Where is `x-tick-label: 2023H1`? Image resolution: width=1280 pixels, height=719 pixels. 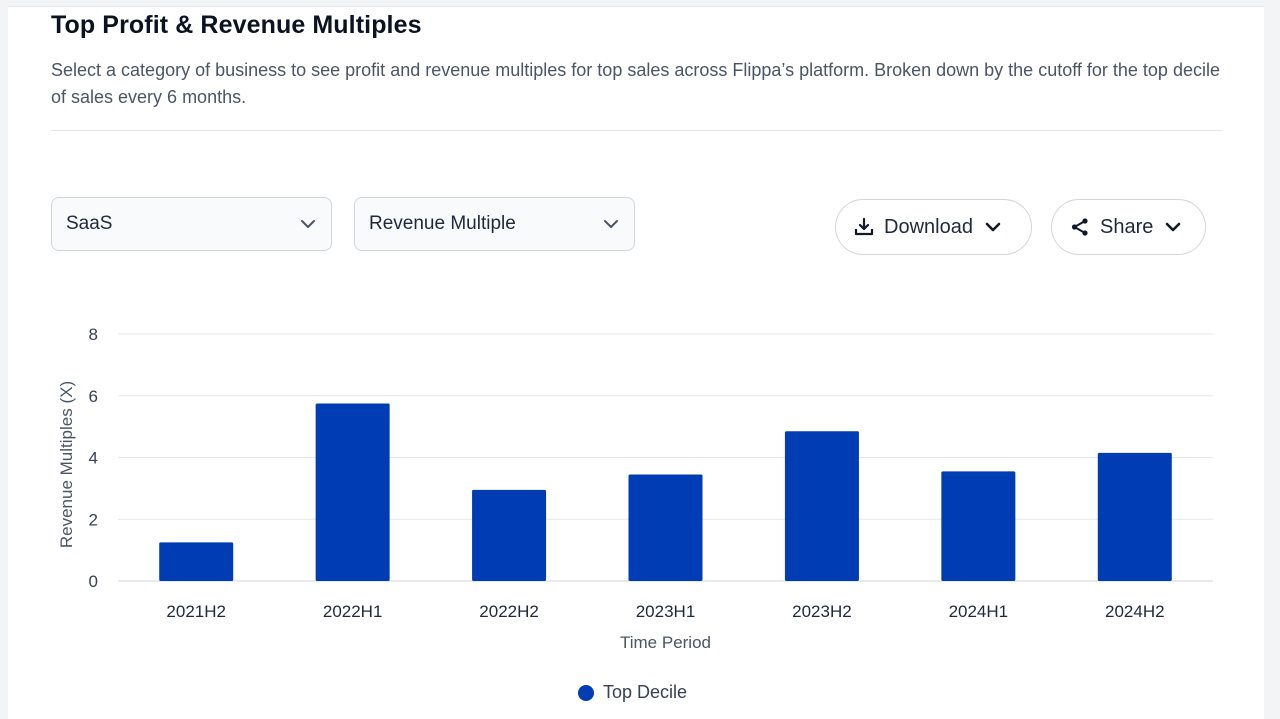
x-tick-label: 2023H1 is located at coordinates (666, 611).